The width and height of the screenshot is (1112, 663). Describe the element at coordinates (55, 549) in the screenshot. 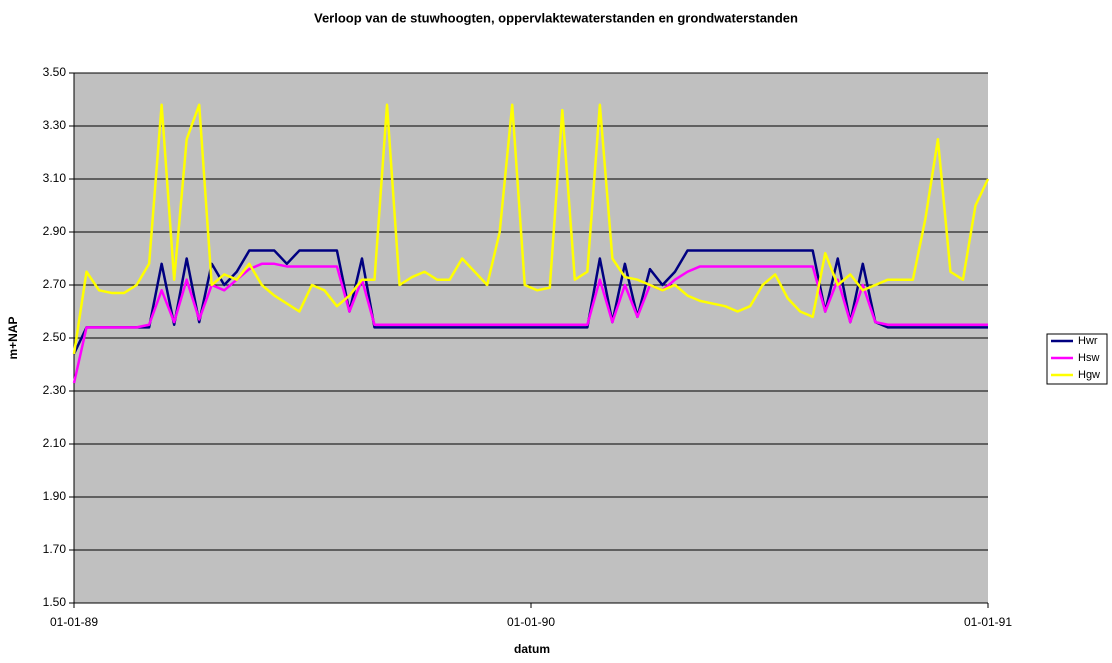

I see `y-tick-label: 1.70` at that location.